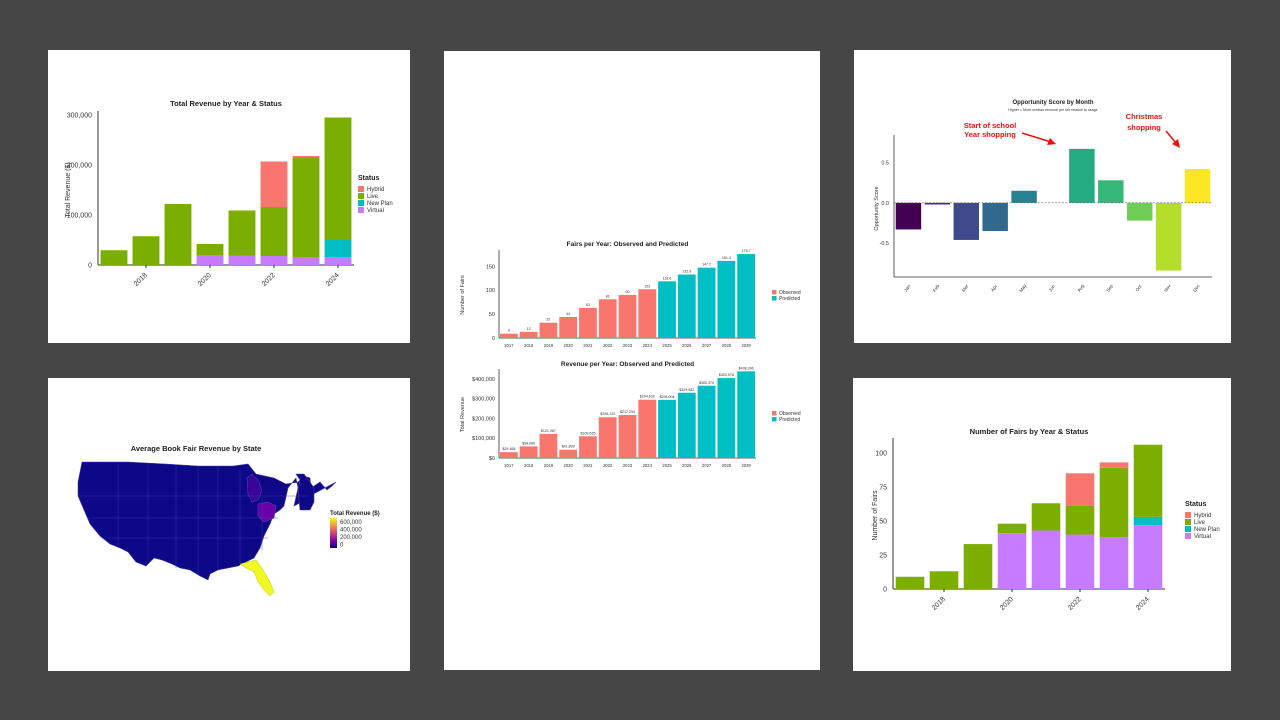 The height and width of the screenshot is (720, 1280). I want to click on x-tick-label: 2025, so click(667, 345).